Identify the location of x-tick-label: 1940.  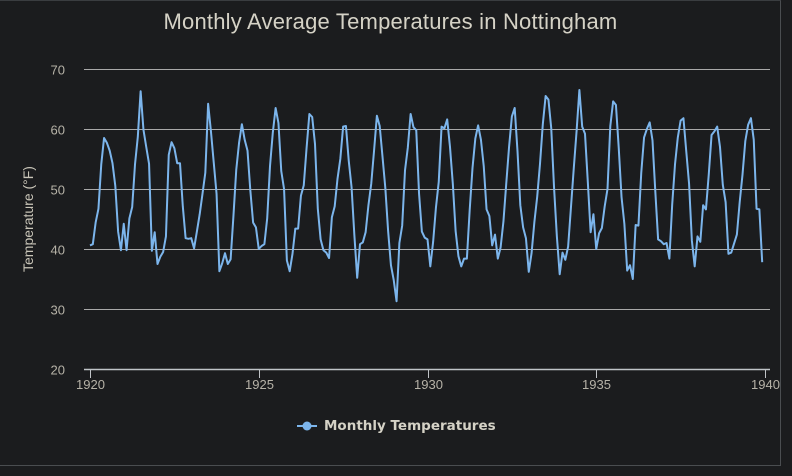
(765, 384).